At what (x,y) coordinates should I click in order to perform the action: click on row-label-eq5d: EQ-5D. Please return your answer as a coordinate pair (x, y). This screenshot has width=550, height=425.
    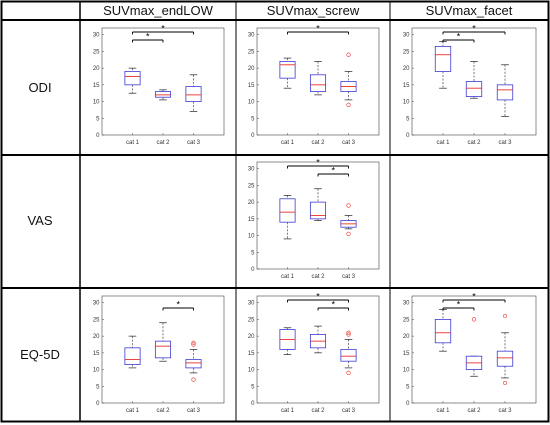
    Looking at the image, I should click on (40, 354).